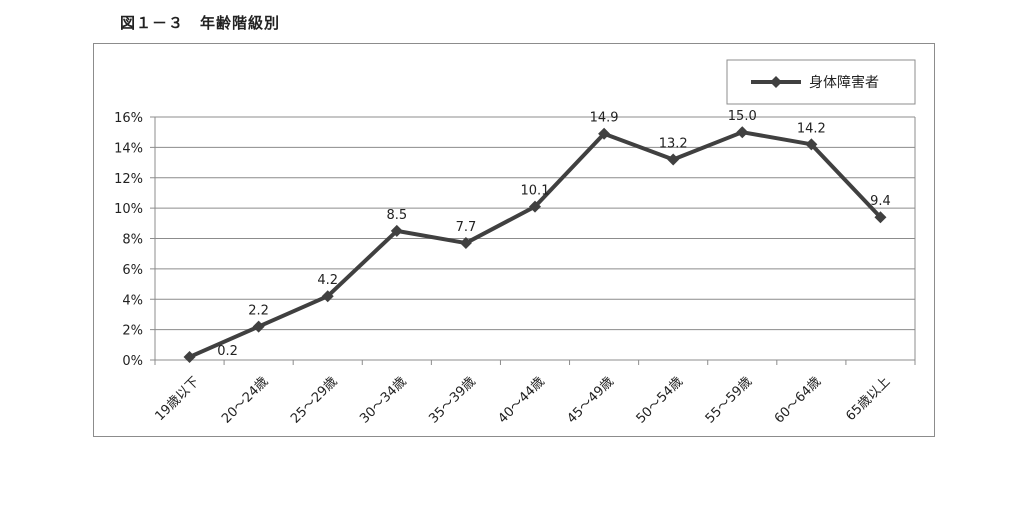 The height and width of the screenshot is (524, 1024). I want to click on x-tick-label: 25～29歳, so click(314, 400).